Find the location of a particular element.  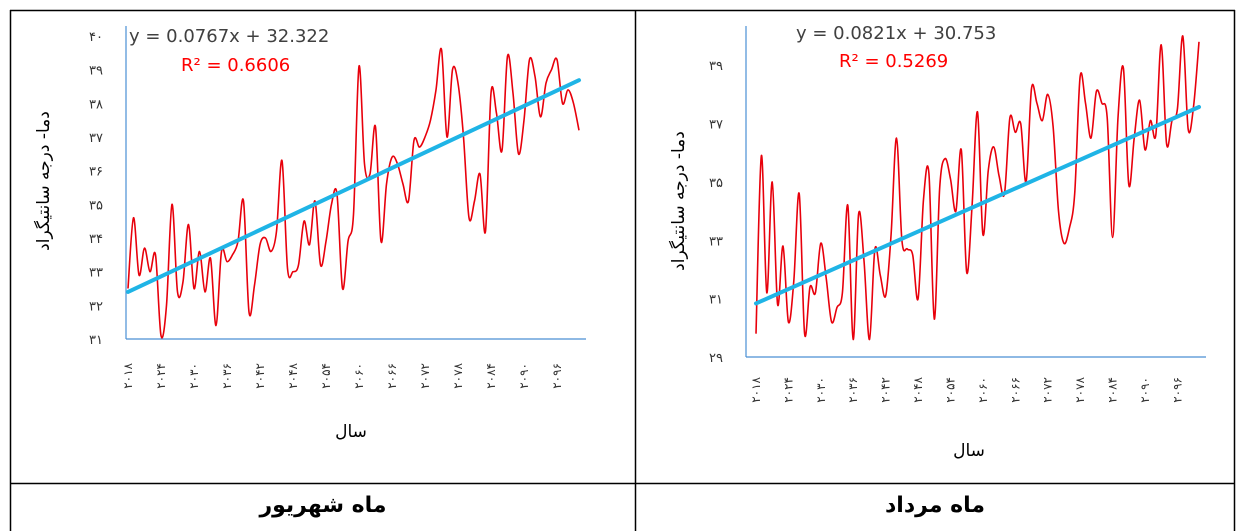

svg-text: سال is located at coordinates (351, 432).